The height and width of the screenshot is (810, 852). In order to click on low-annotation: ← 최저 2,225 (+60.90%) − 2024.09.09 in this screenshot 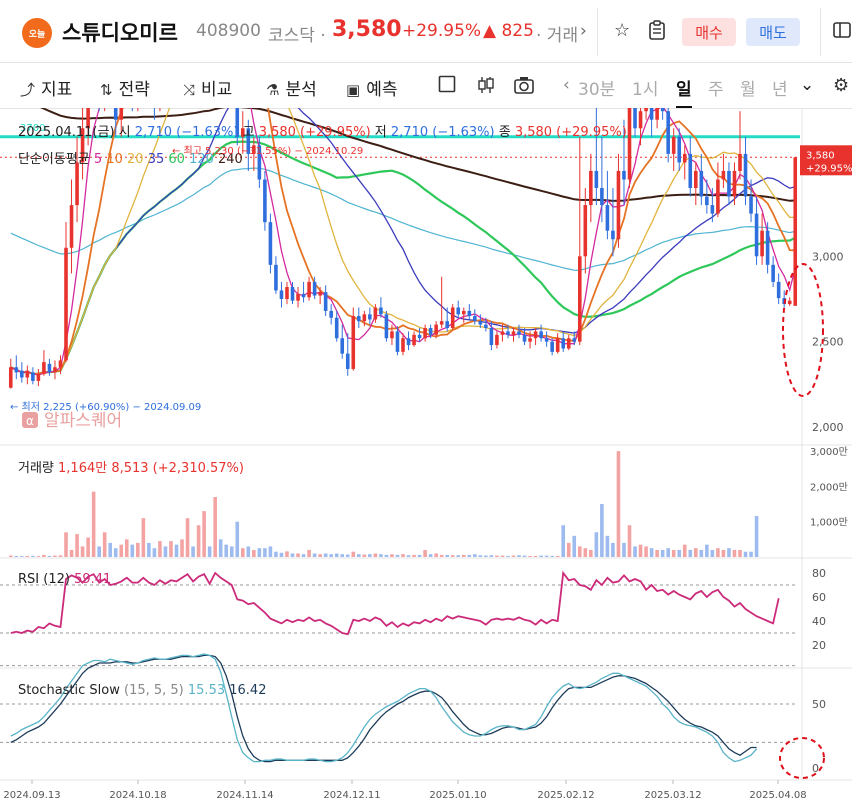, I will do `click(105, 407)`.